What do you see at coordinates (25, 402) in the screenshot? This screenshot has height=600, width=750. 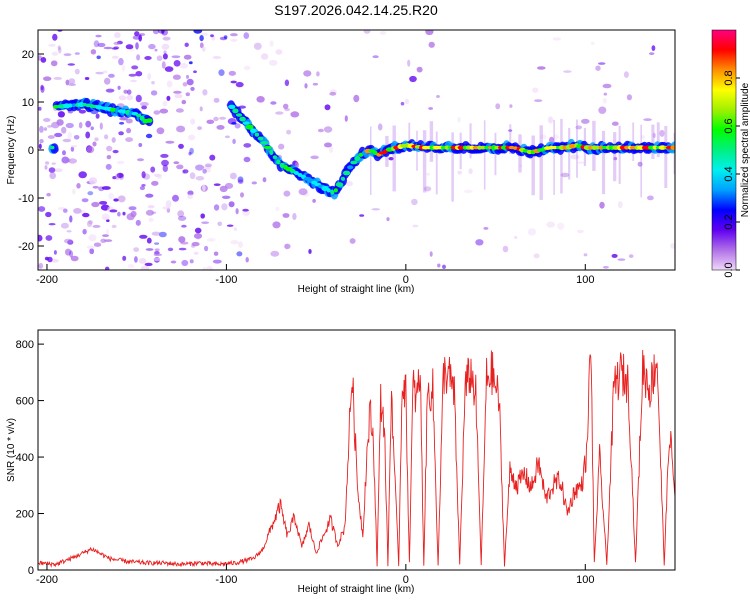 I see `y-tick-label: 600` at bounding box center [25, 402].